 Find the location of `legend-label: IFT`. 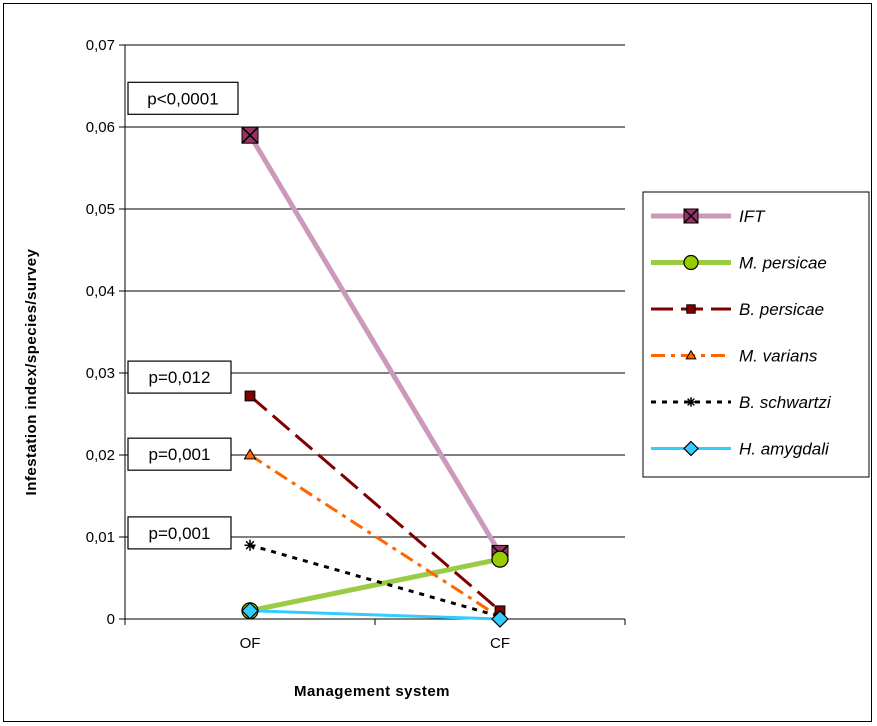

legend-label: IFT is located at coordinates (752, 216).